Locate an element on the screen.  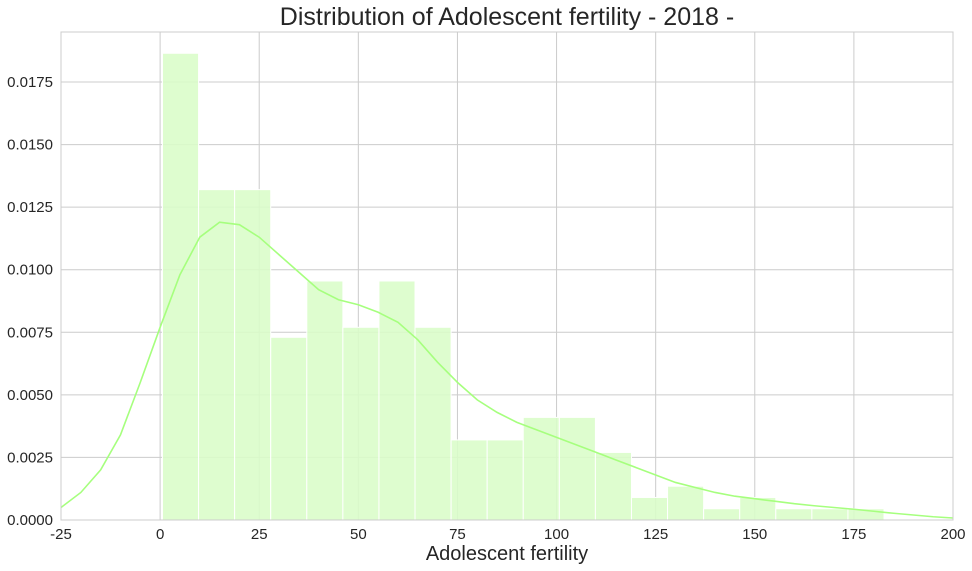
x-tick-label: 100 is located at coordinates (556, 534).